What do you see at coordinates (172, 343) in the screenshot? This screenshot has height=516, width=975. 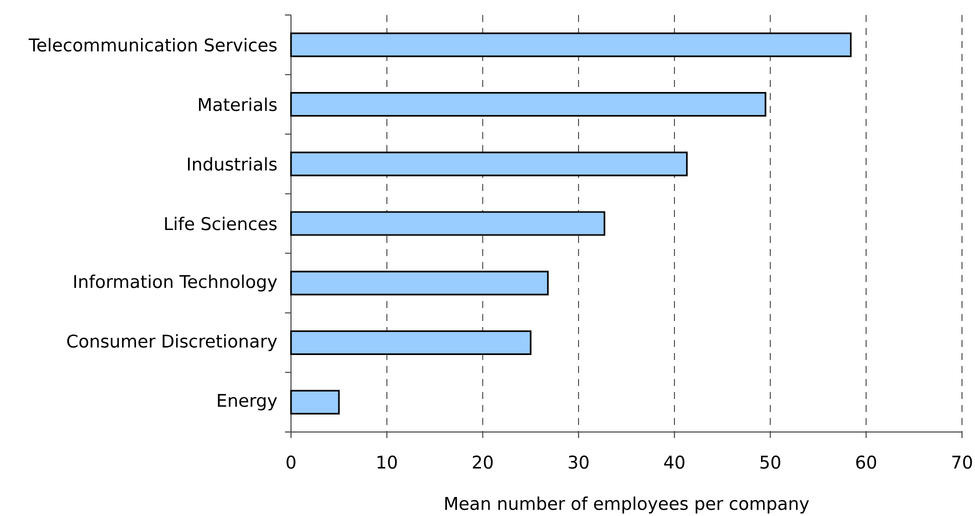 I see `y-tick-label: Consumer Discretionary` at bounding box center [172, 343].